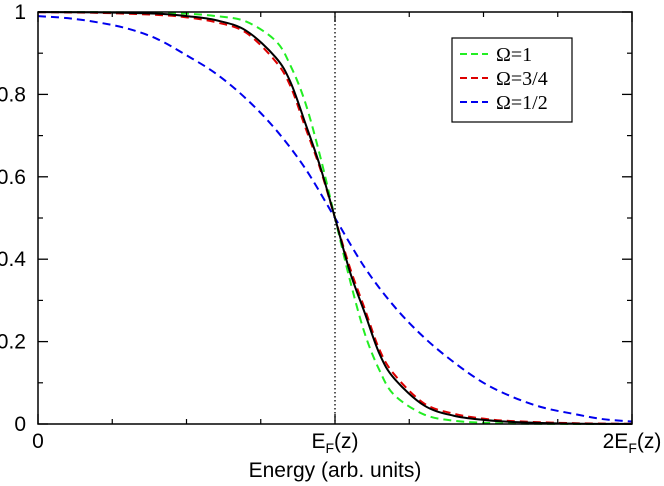 This screenshot has height=486, width=664. What do you see at coordinates (632, 443) in the screenshot?
I see `x-tick-label: 2EF(z)` at bounding box center [632, 443].